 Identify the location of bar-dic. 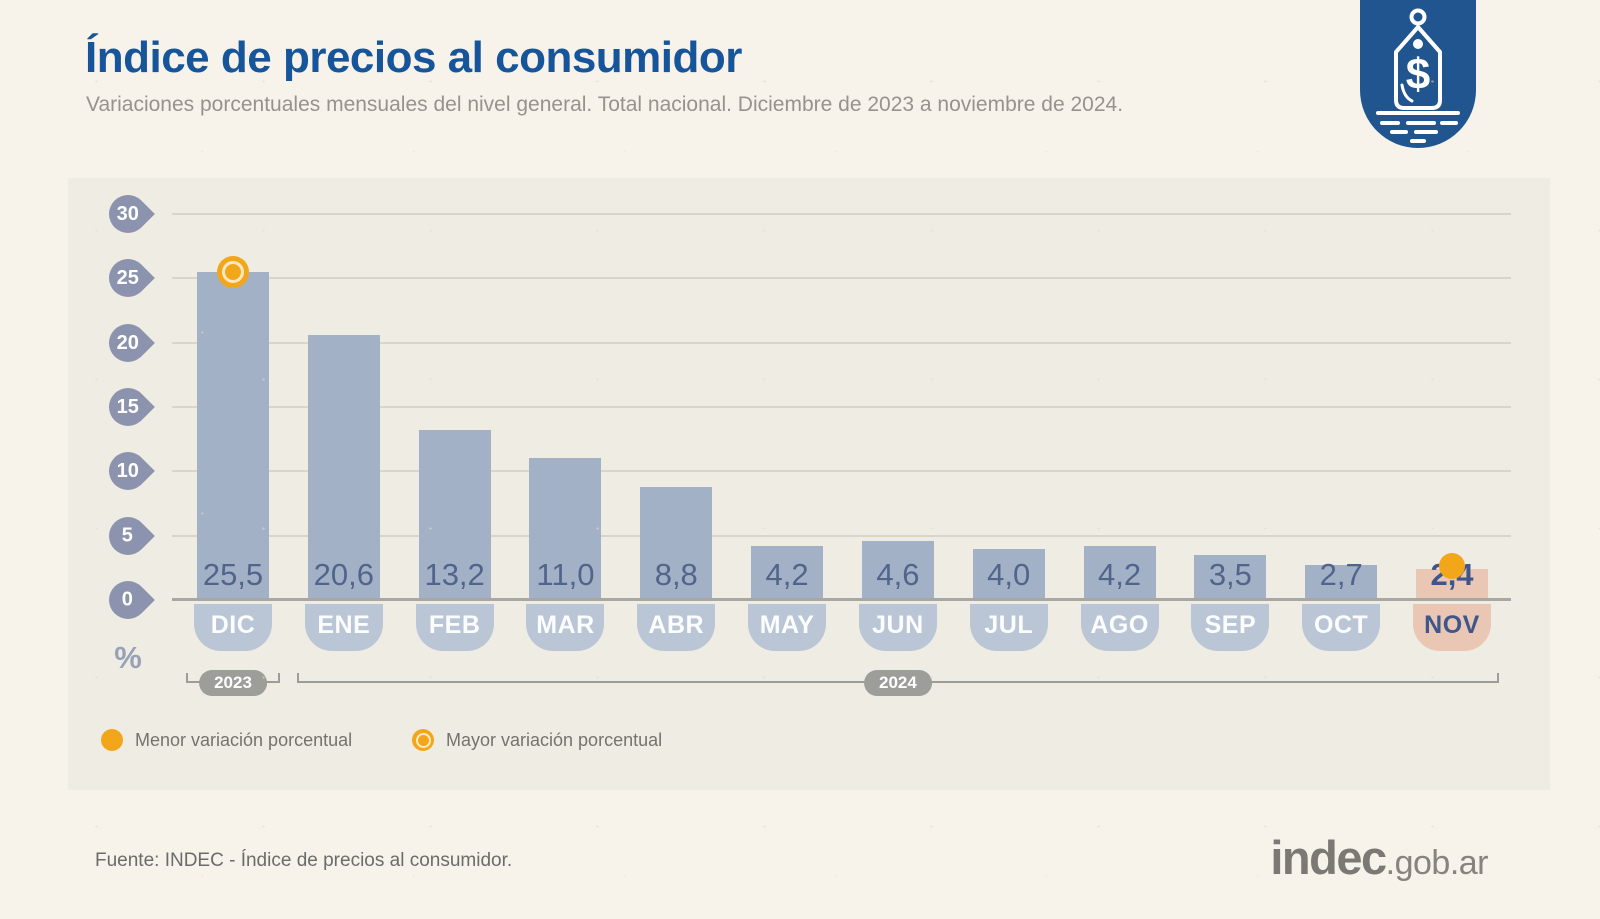
(233, 435).